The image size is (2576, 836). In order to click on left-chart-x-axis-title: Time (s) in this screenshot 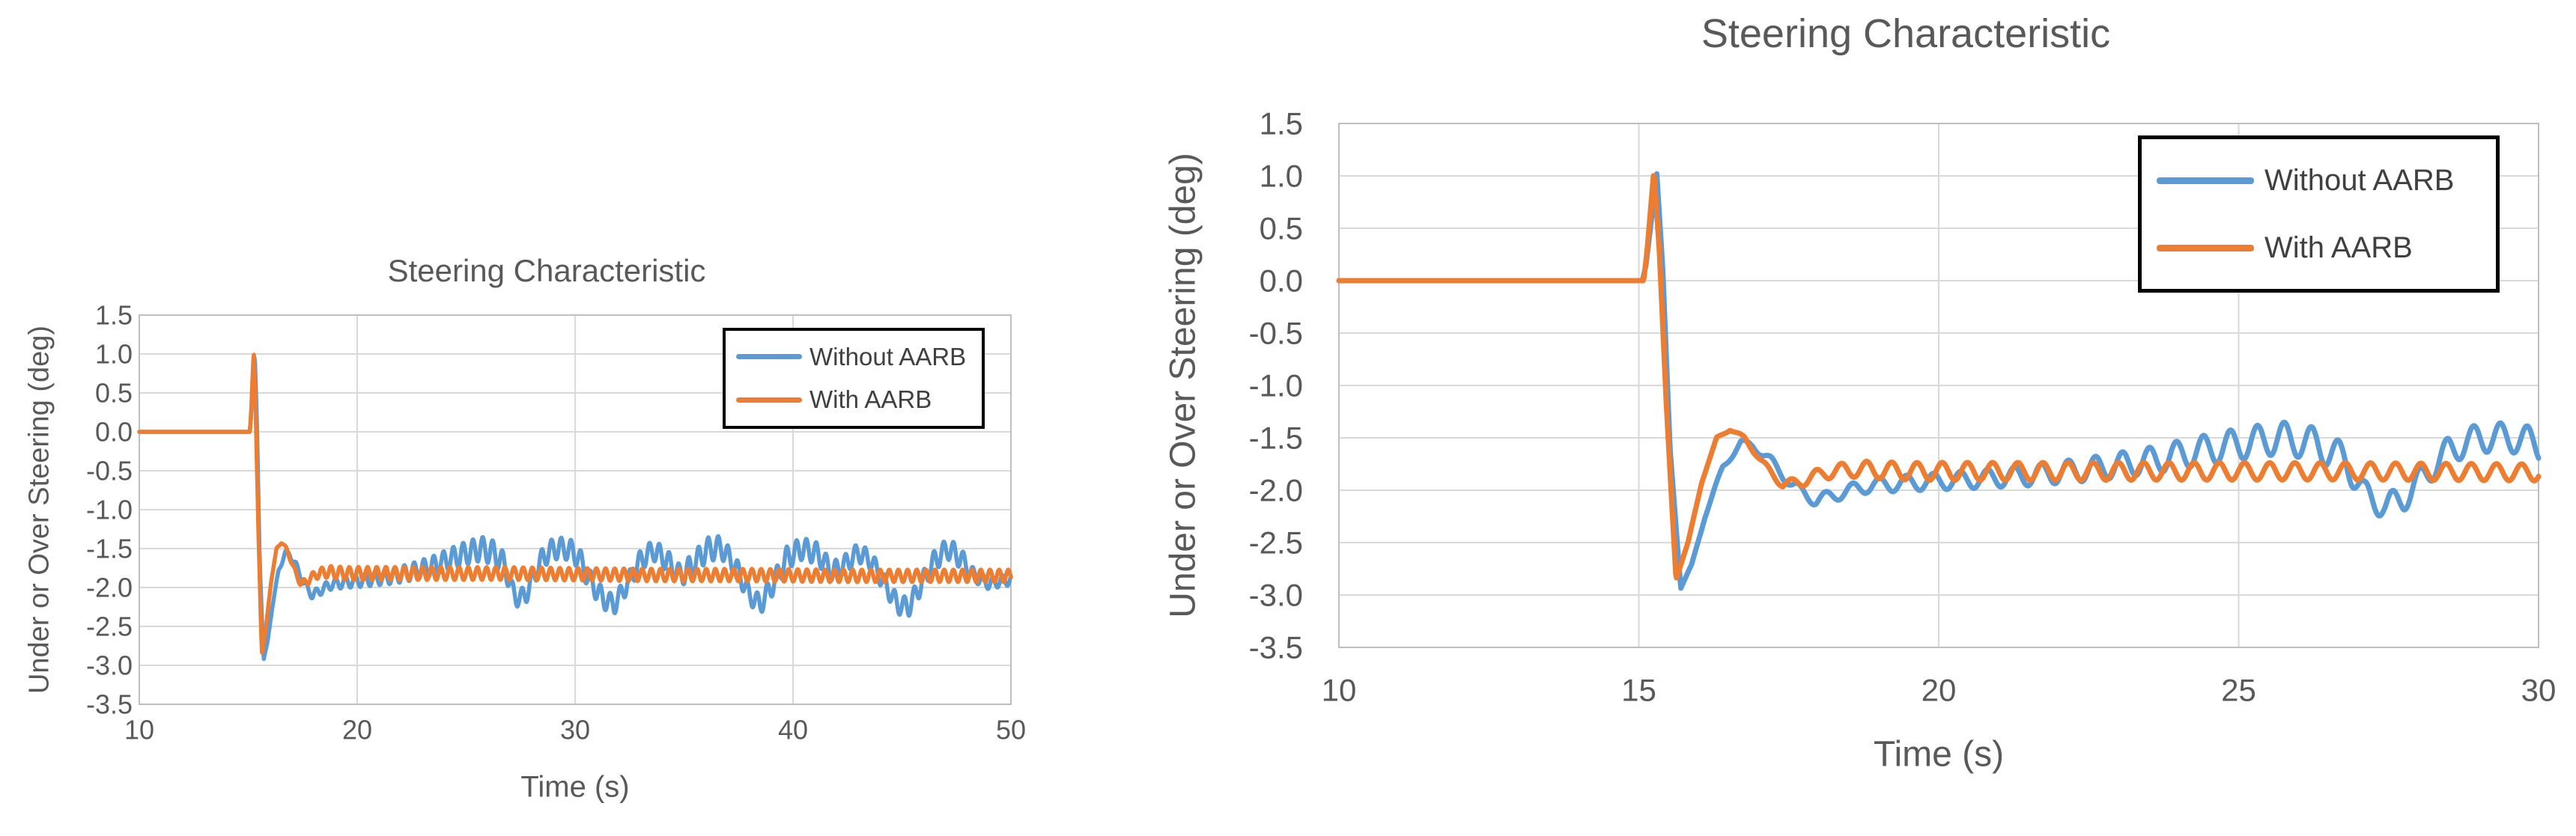, I will do `click(575, 787)`.